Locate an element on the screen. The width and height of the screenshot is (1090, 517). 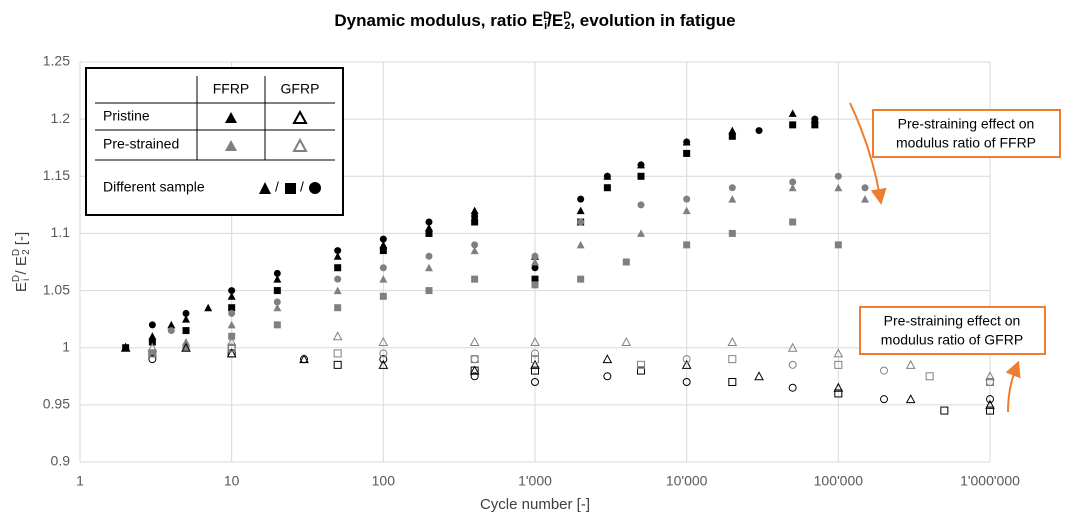
legend-row: Pristine is located at coordinates (126, 116).